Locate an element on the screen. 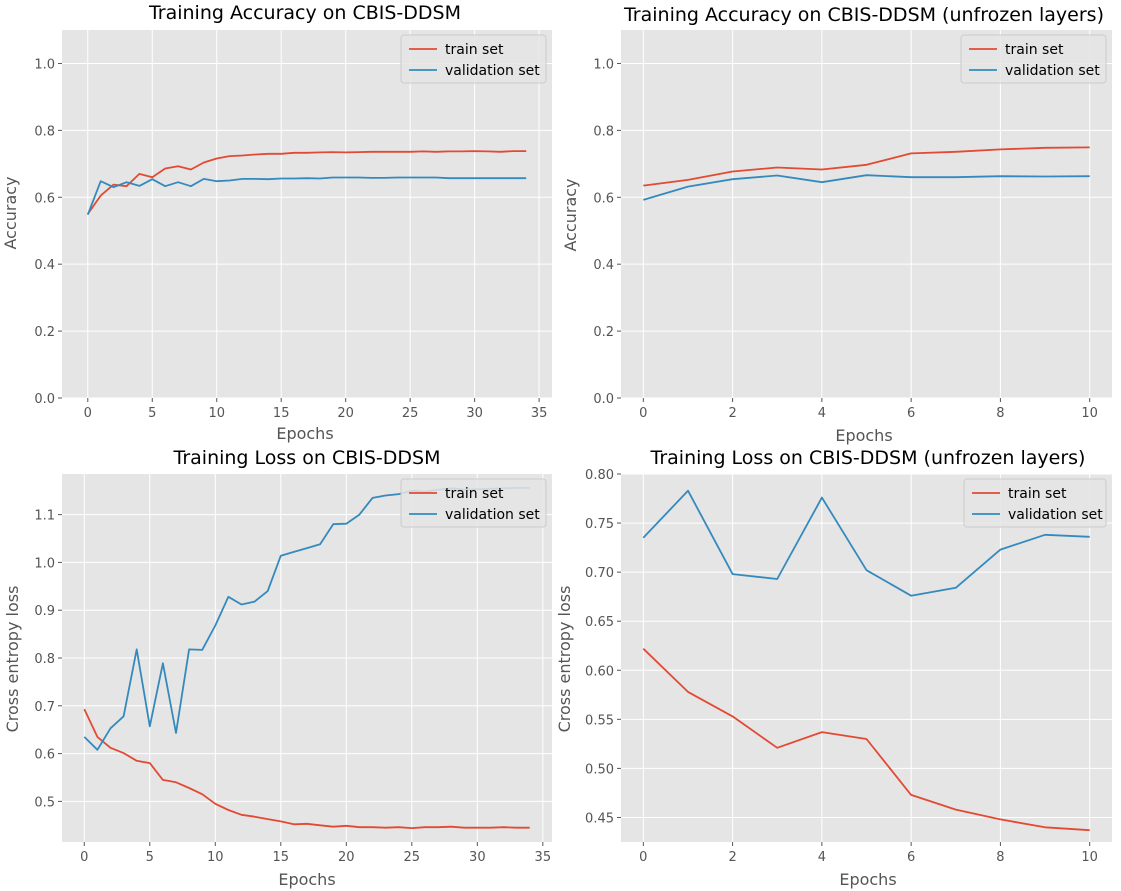  y-tick-label: 0.7 is located at coordinates (44, 707).